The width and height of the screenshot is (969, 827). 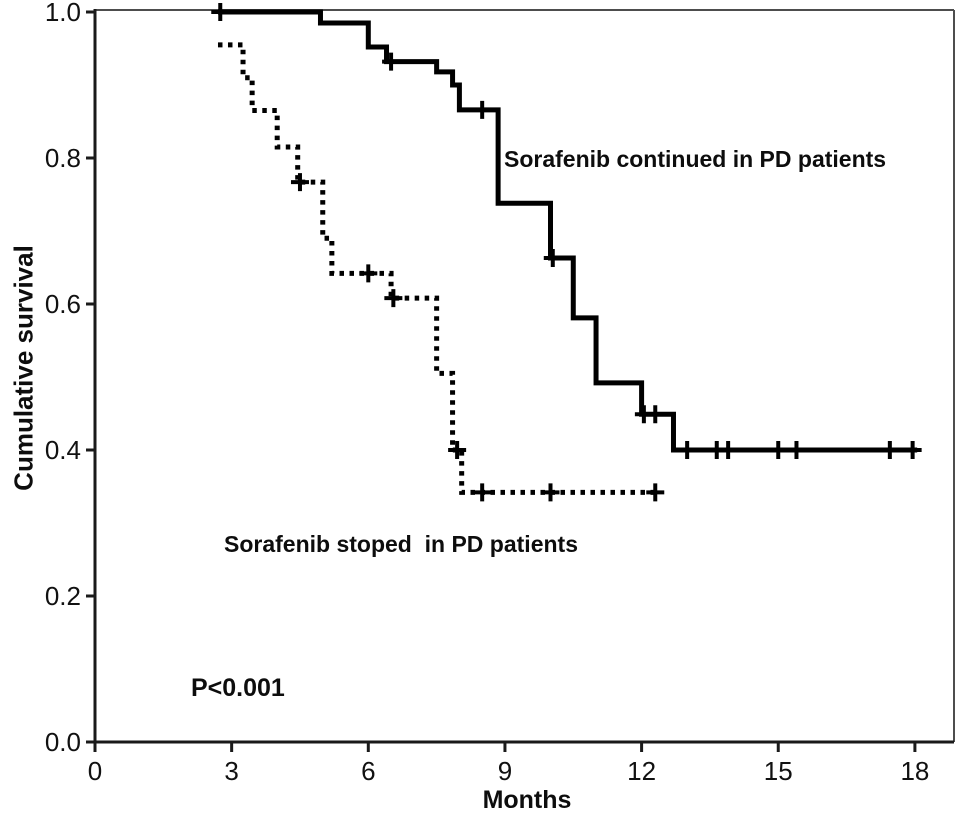 I want to click on x-tick-label: 0, so click(x=95, y=771).